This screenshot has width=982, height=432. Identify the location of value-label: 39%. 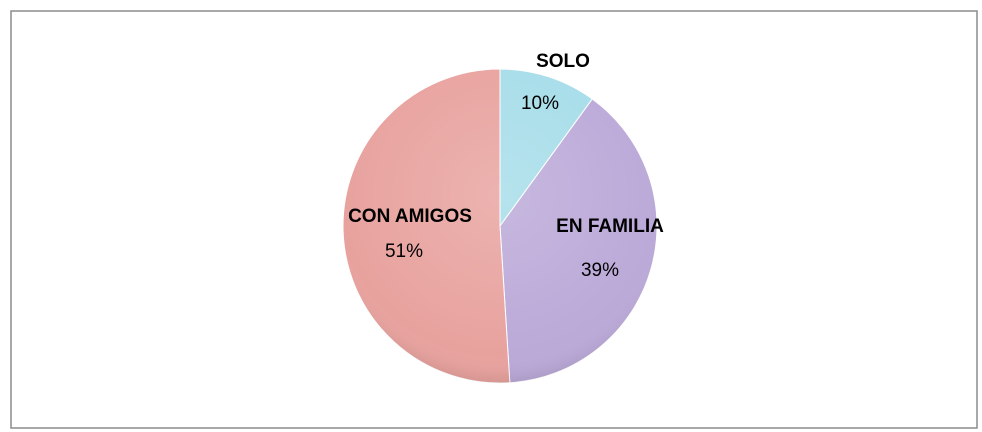
(600, 270).